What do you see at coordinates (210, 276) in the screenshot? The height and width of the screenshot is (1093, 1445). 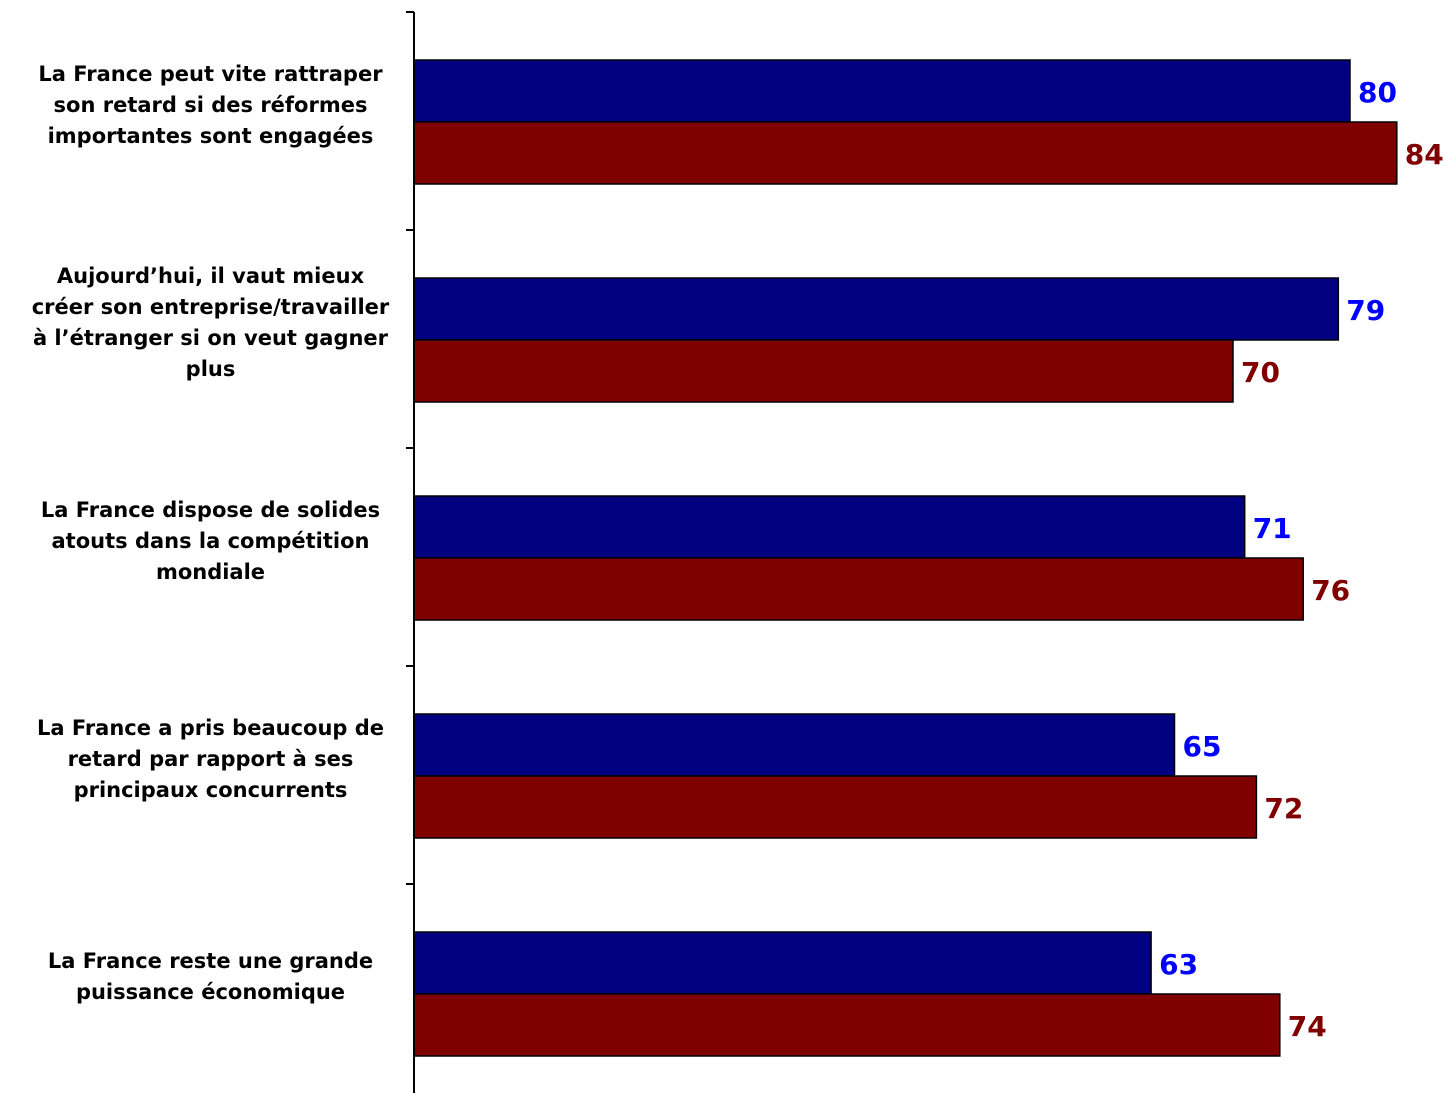 I see `category-label-line: Aujourd’hui, il vaut mieux` at bounding box center [210, 276].